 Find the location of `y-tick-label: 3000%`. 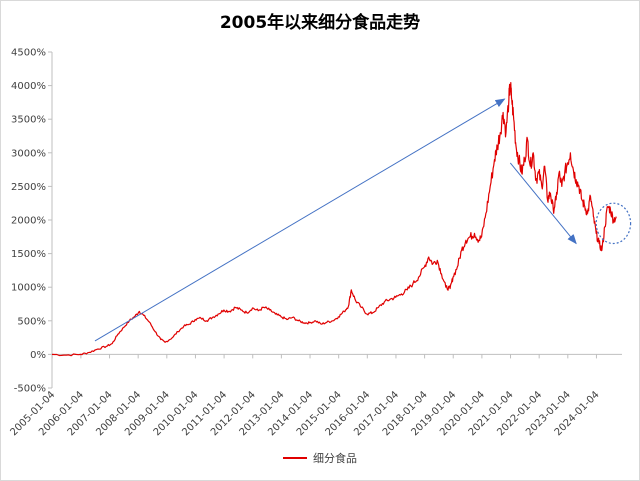

y-tick-label: 3000% is located at coordinates (28, 153).